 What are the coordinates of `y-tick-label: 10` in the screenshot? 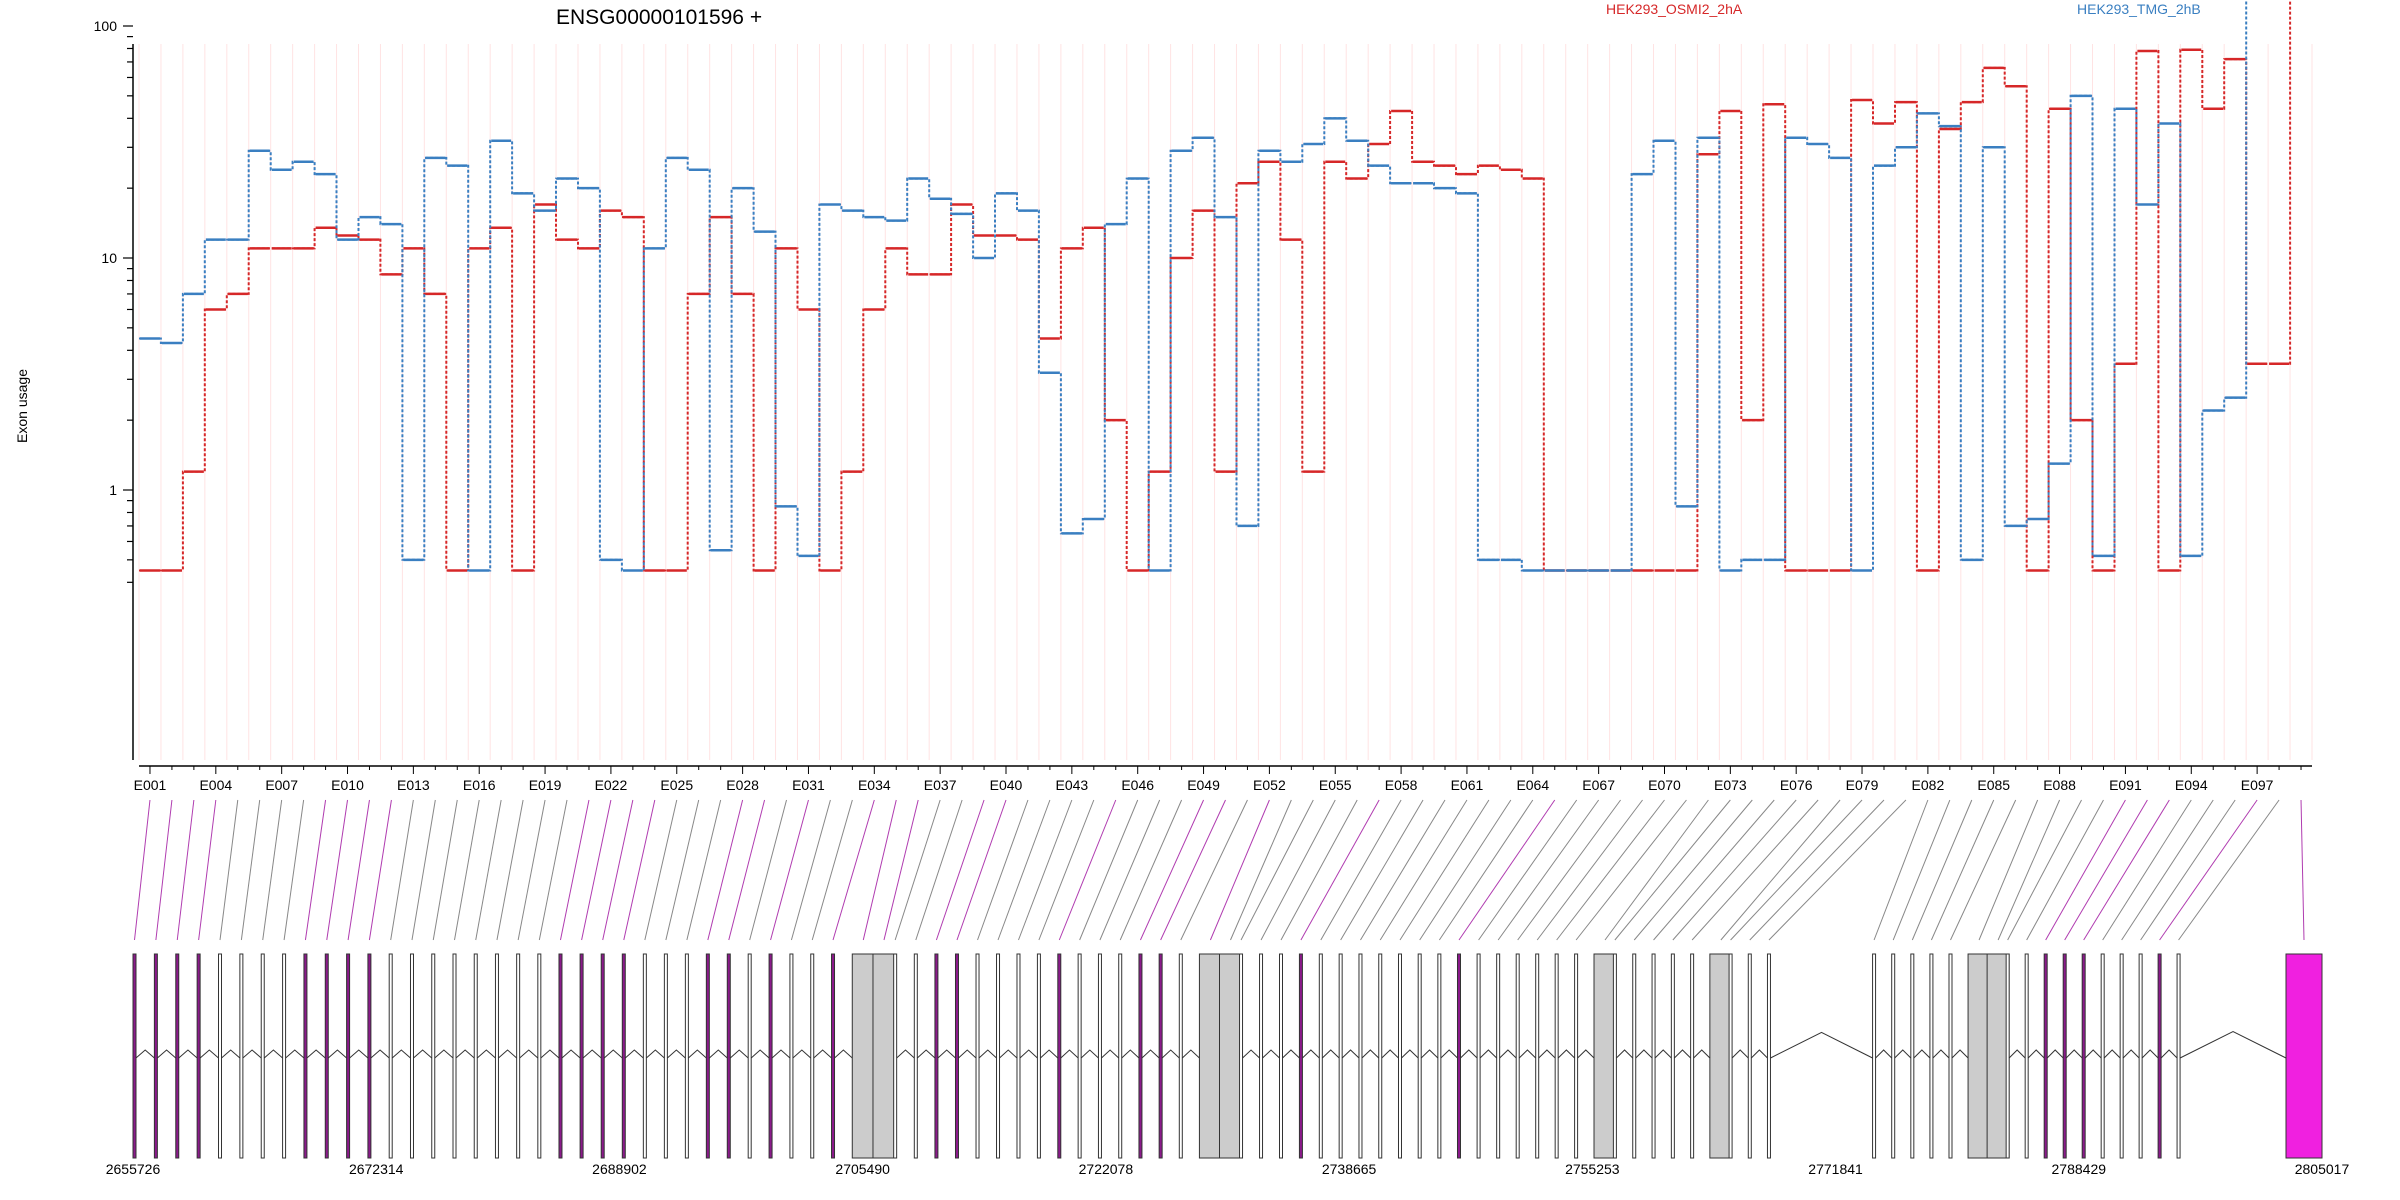 It's located at (109, 258).